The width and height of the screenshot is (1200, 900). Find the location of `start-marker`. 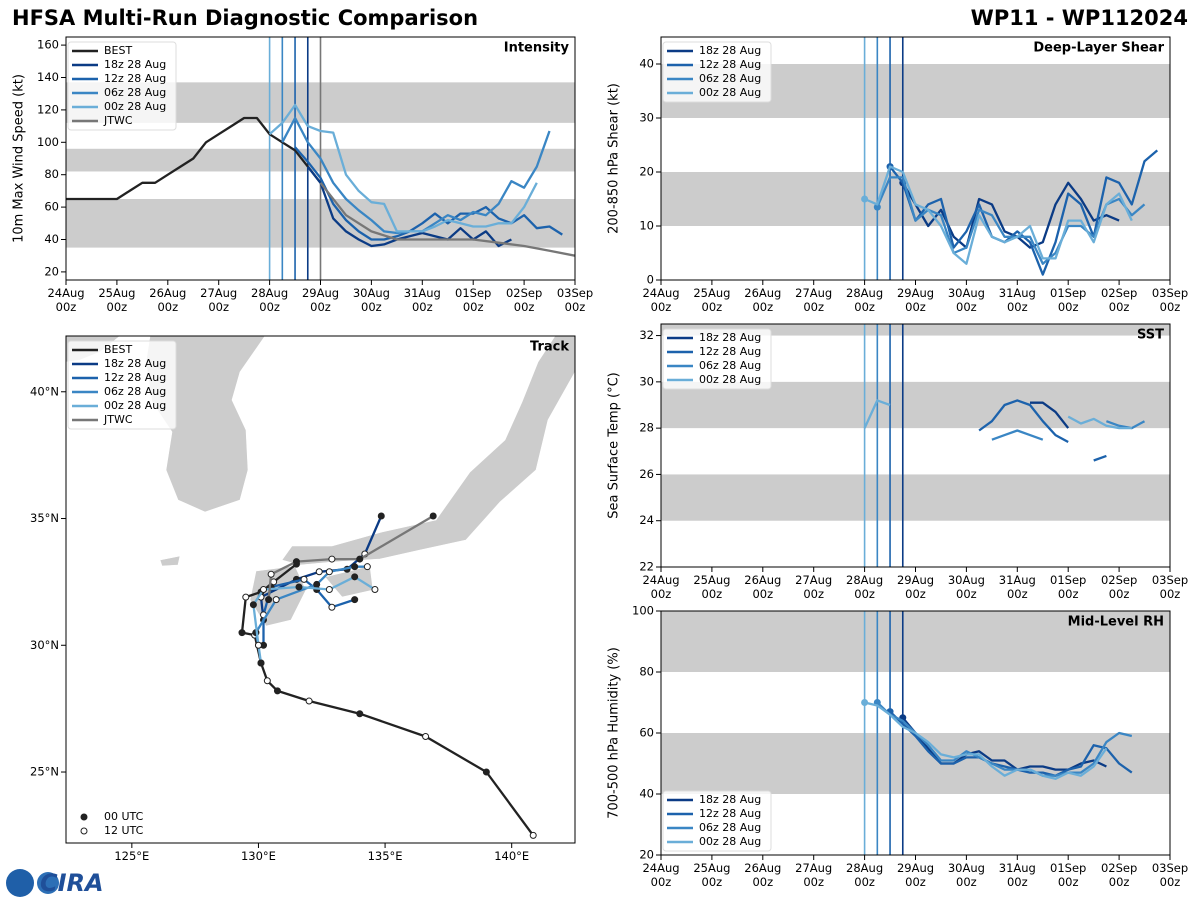

start-marker is located at coordinates (865, 199).